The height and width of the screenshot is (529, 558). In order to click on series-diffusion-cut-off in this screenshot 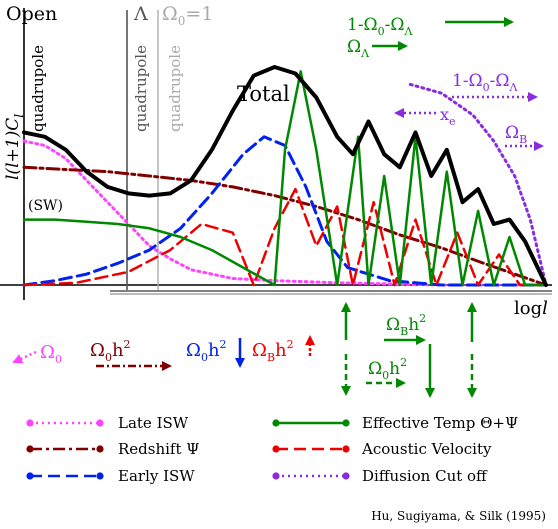, I will do `click(478, 184)`.